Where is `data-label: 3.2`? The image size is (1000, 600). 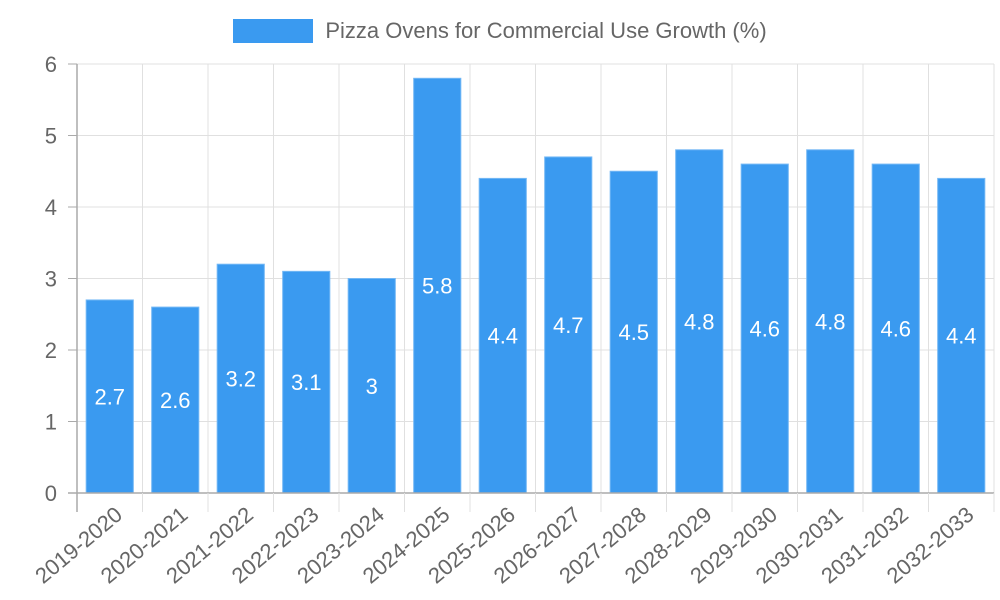 data-label: 3.2 is located at coordinates (240, 379).